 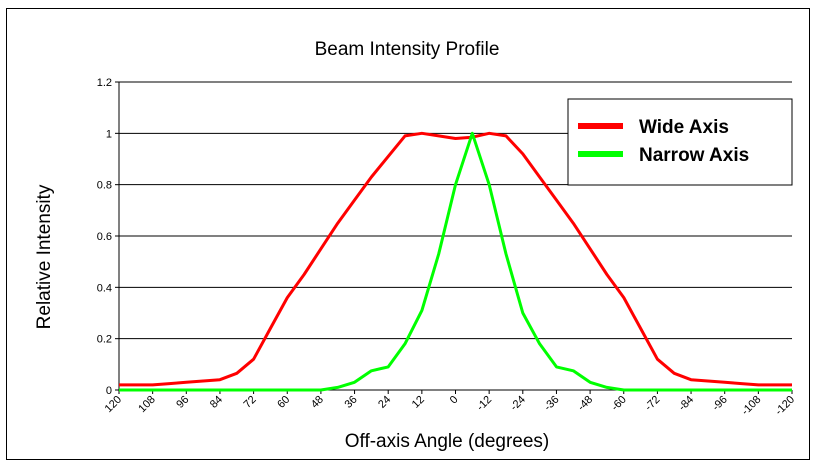 What do you see at coordinates (146, 404) in the screenshot?
I see `x-tick-label: 108` at bounding box center [146, 404].